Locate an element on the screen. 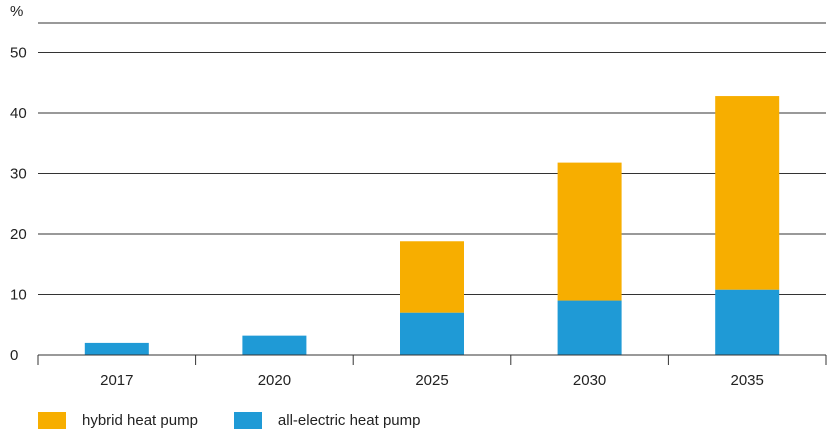 The width and height of the screenshot is (832, 437). legend-item-electric: all-electric heat pump is located at coordinates (327, 420).